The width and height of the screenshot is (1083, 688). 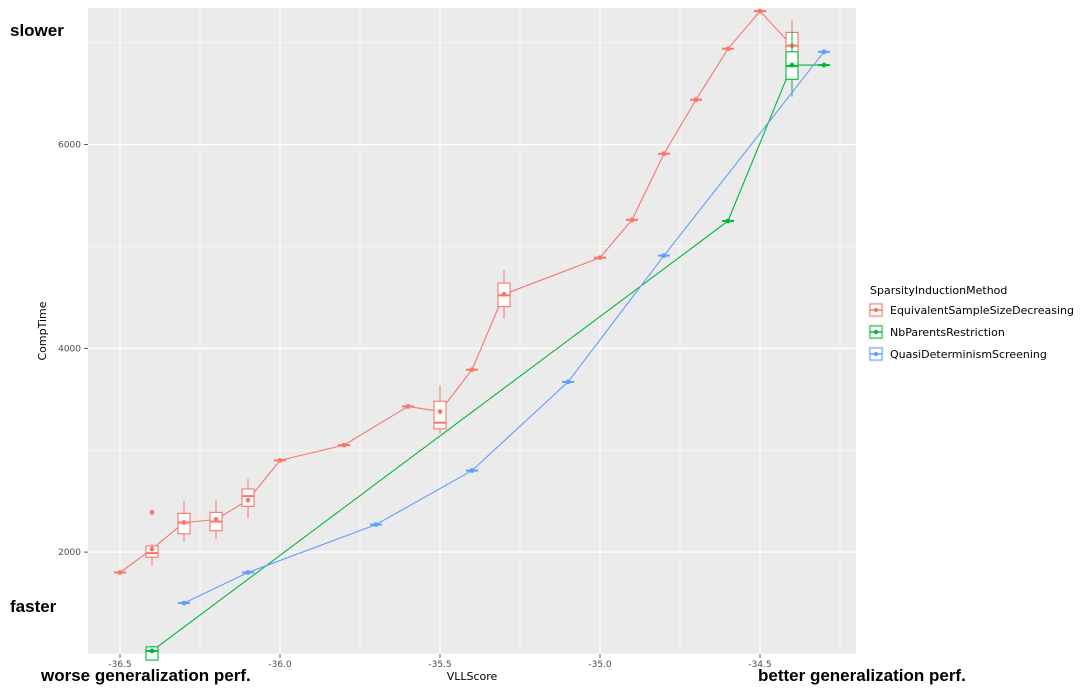 I want to click on x-tick-label: -35.0, so click(x=600, y=665).